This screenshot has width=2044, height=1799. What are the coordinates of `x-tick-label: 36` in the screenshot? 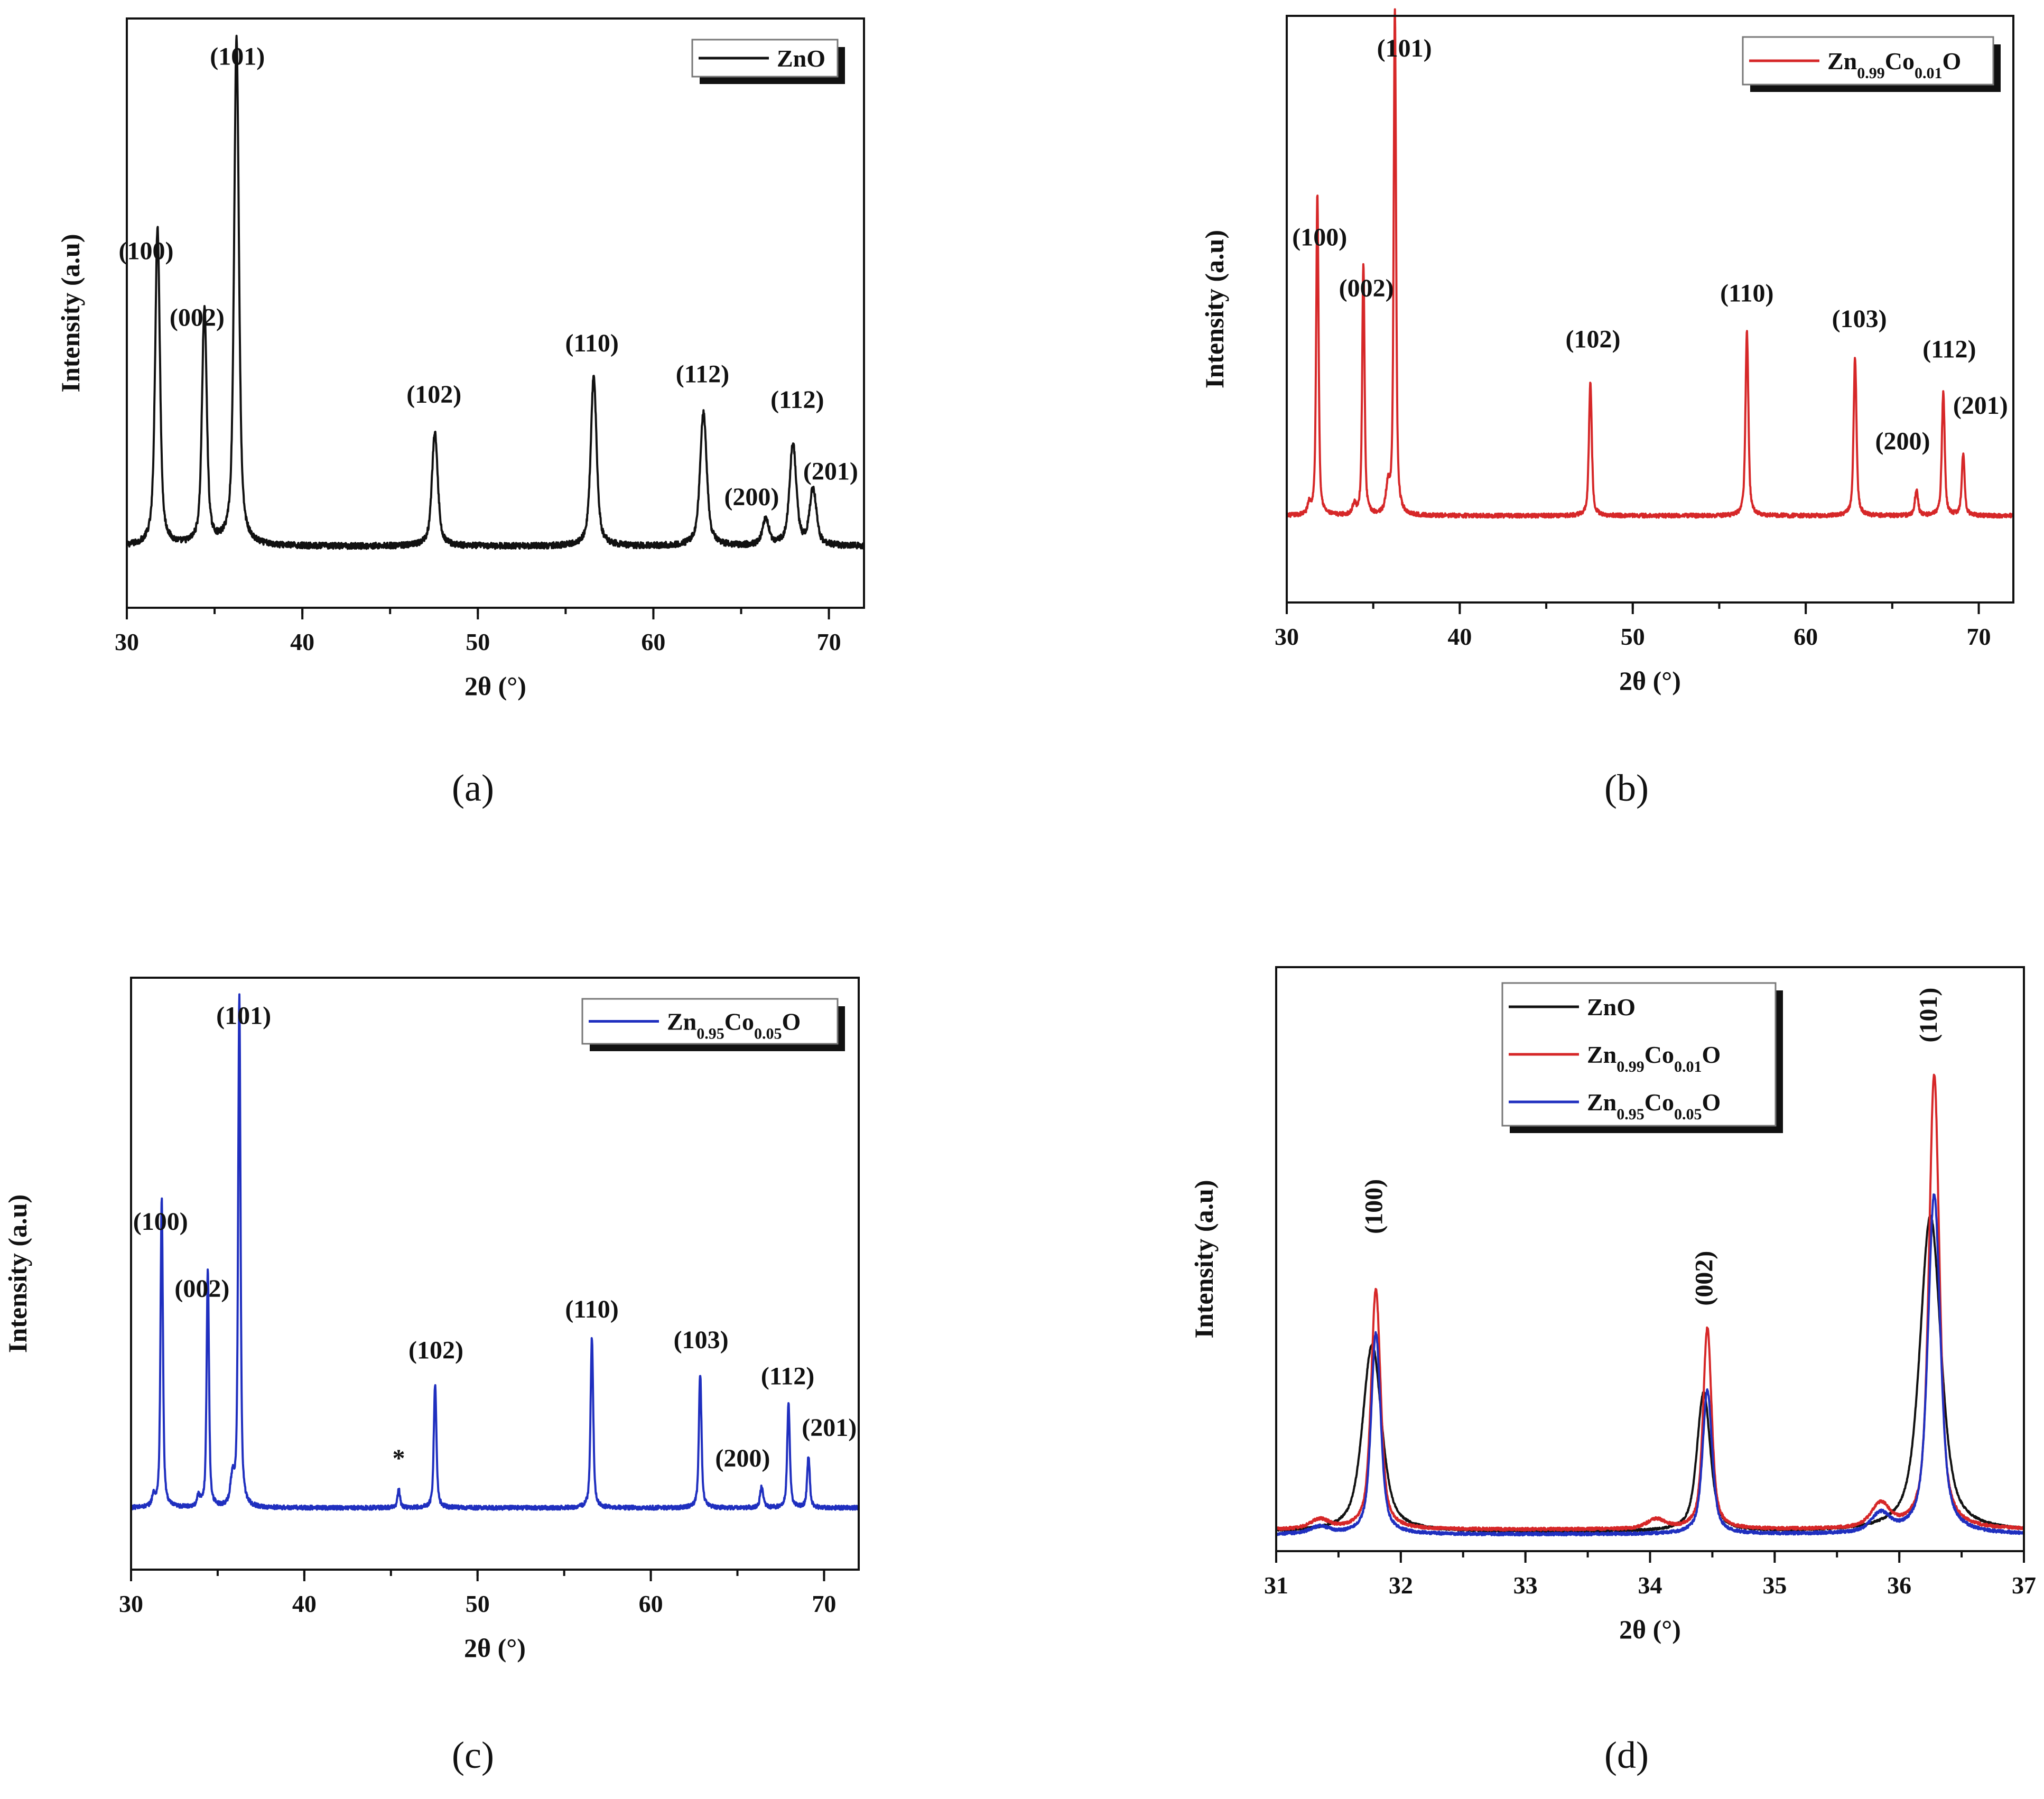 It's located at (1899, 1585).